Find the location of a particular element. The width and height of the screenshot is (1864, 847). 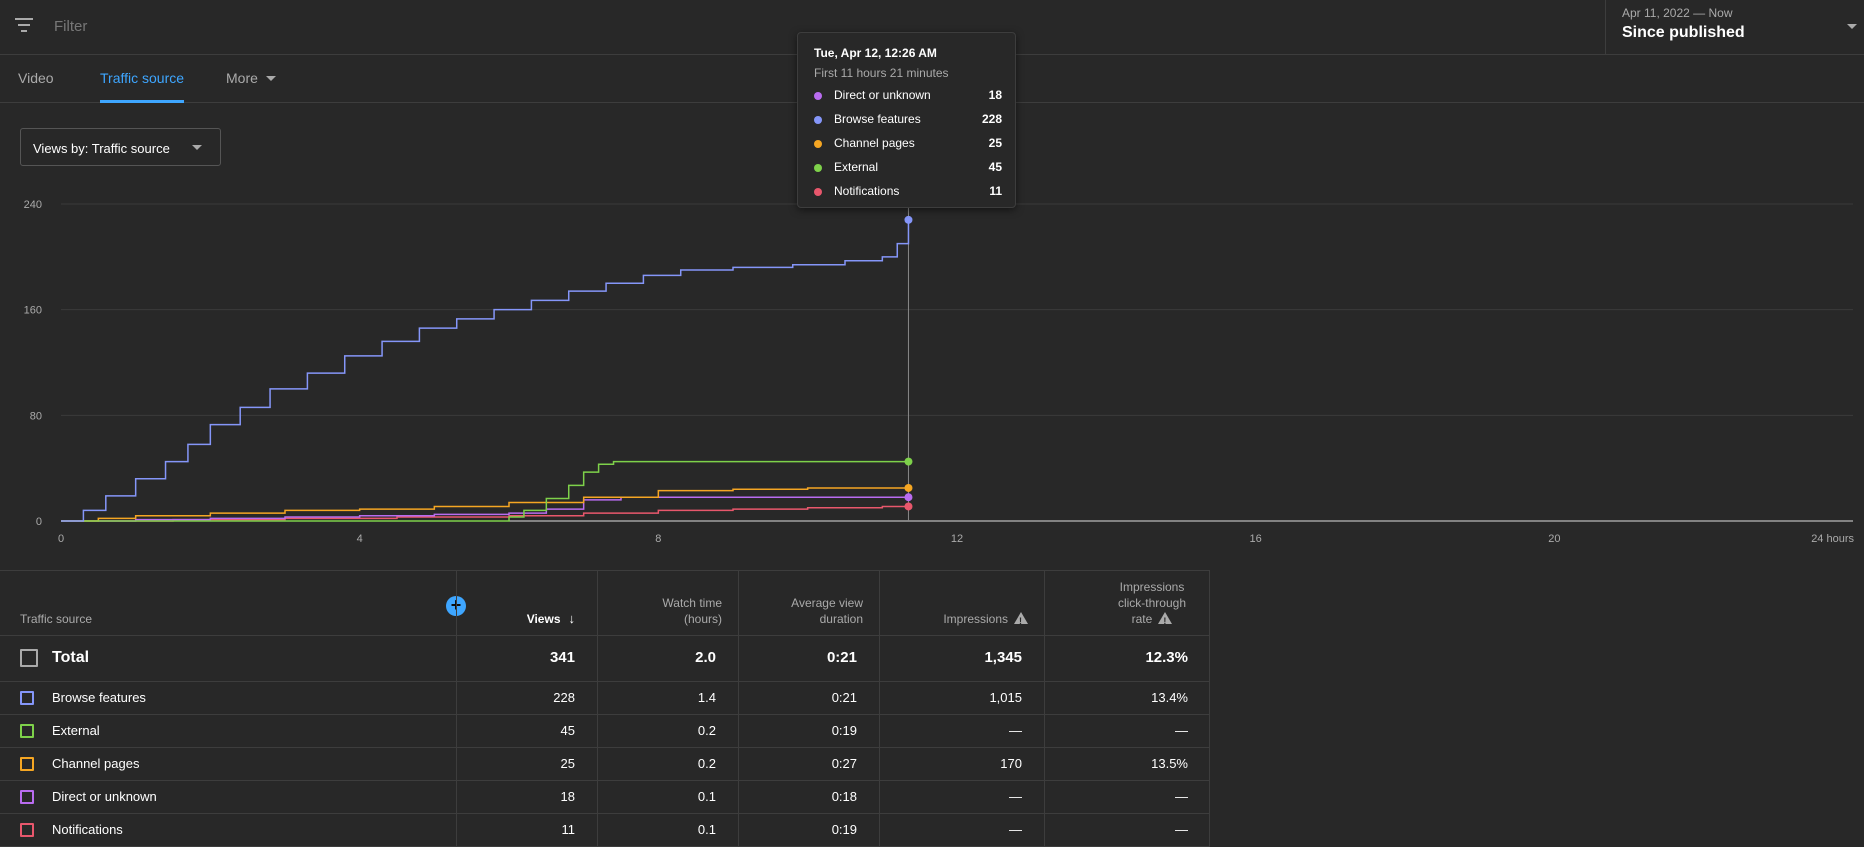

tooltip-series-name: Direct or unknown is located at coordinates (882, 95).